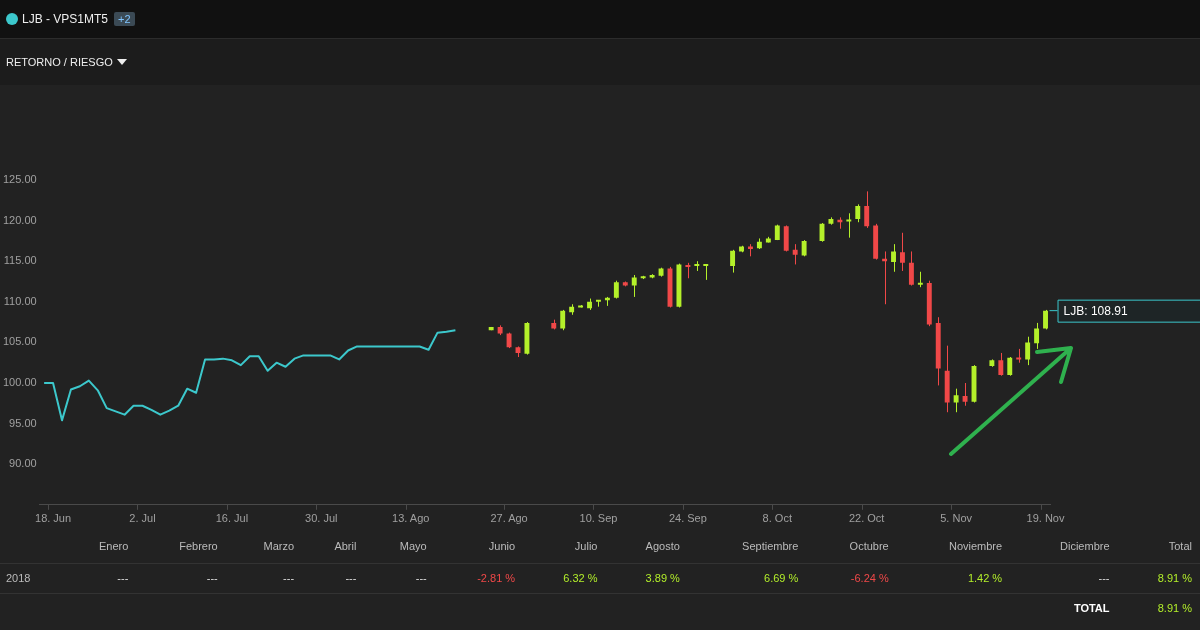 Image resolution: width=1200 pixels, height=630 pixels. I want to click on x-tick-label: 2. Jul, so click(142, 518).